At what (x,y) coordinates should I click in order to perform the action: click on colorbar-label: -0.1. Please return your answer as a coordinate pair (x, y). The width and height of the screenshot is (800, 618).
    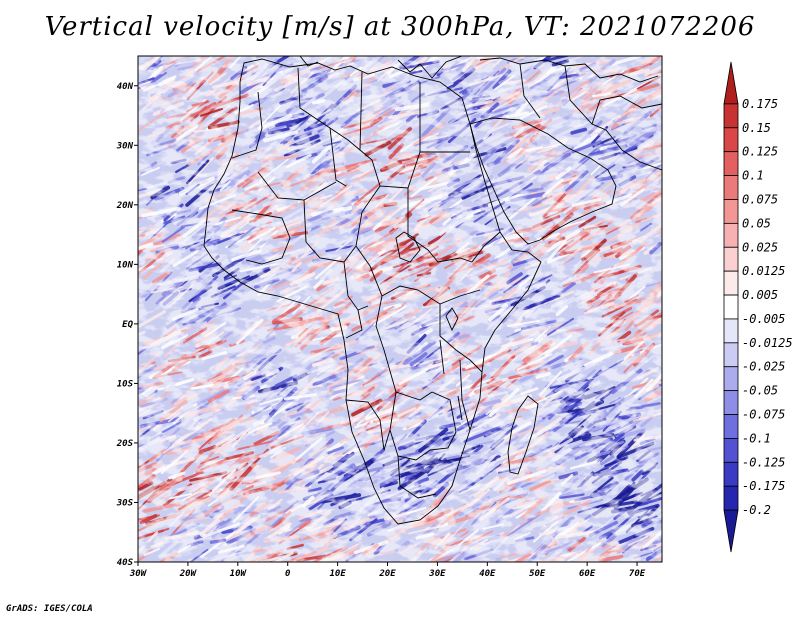
    Looking at the image, I should click on (756, 438).